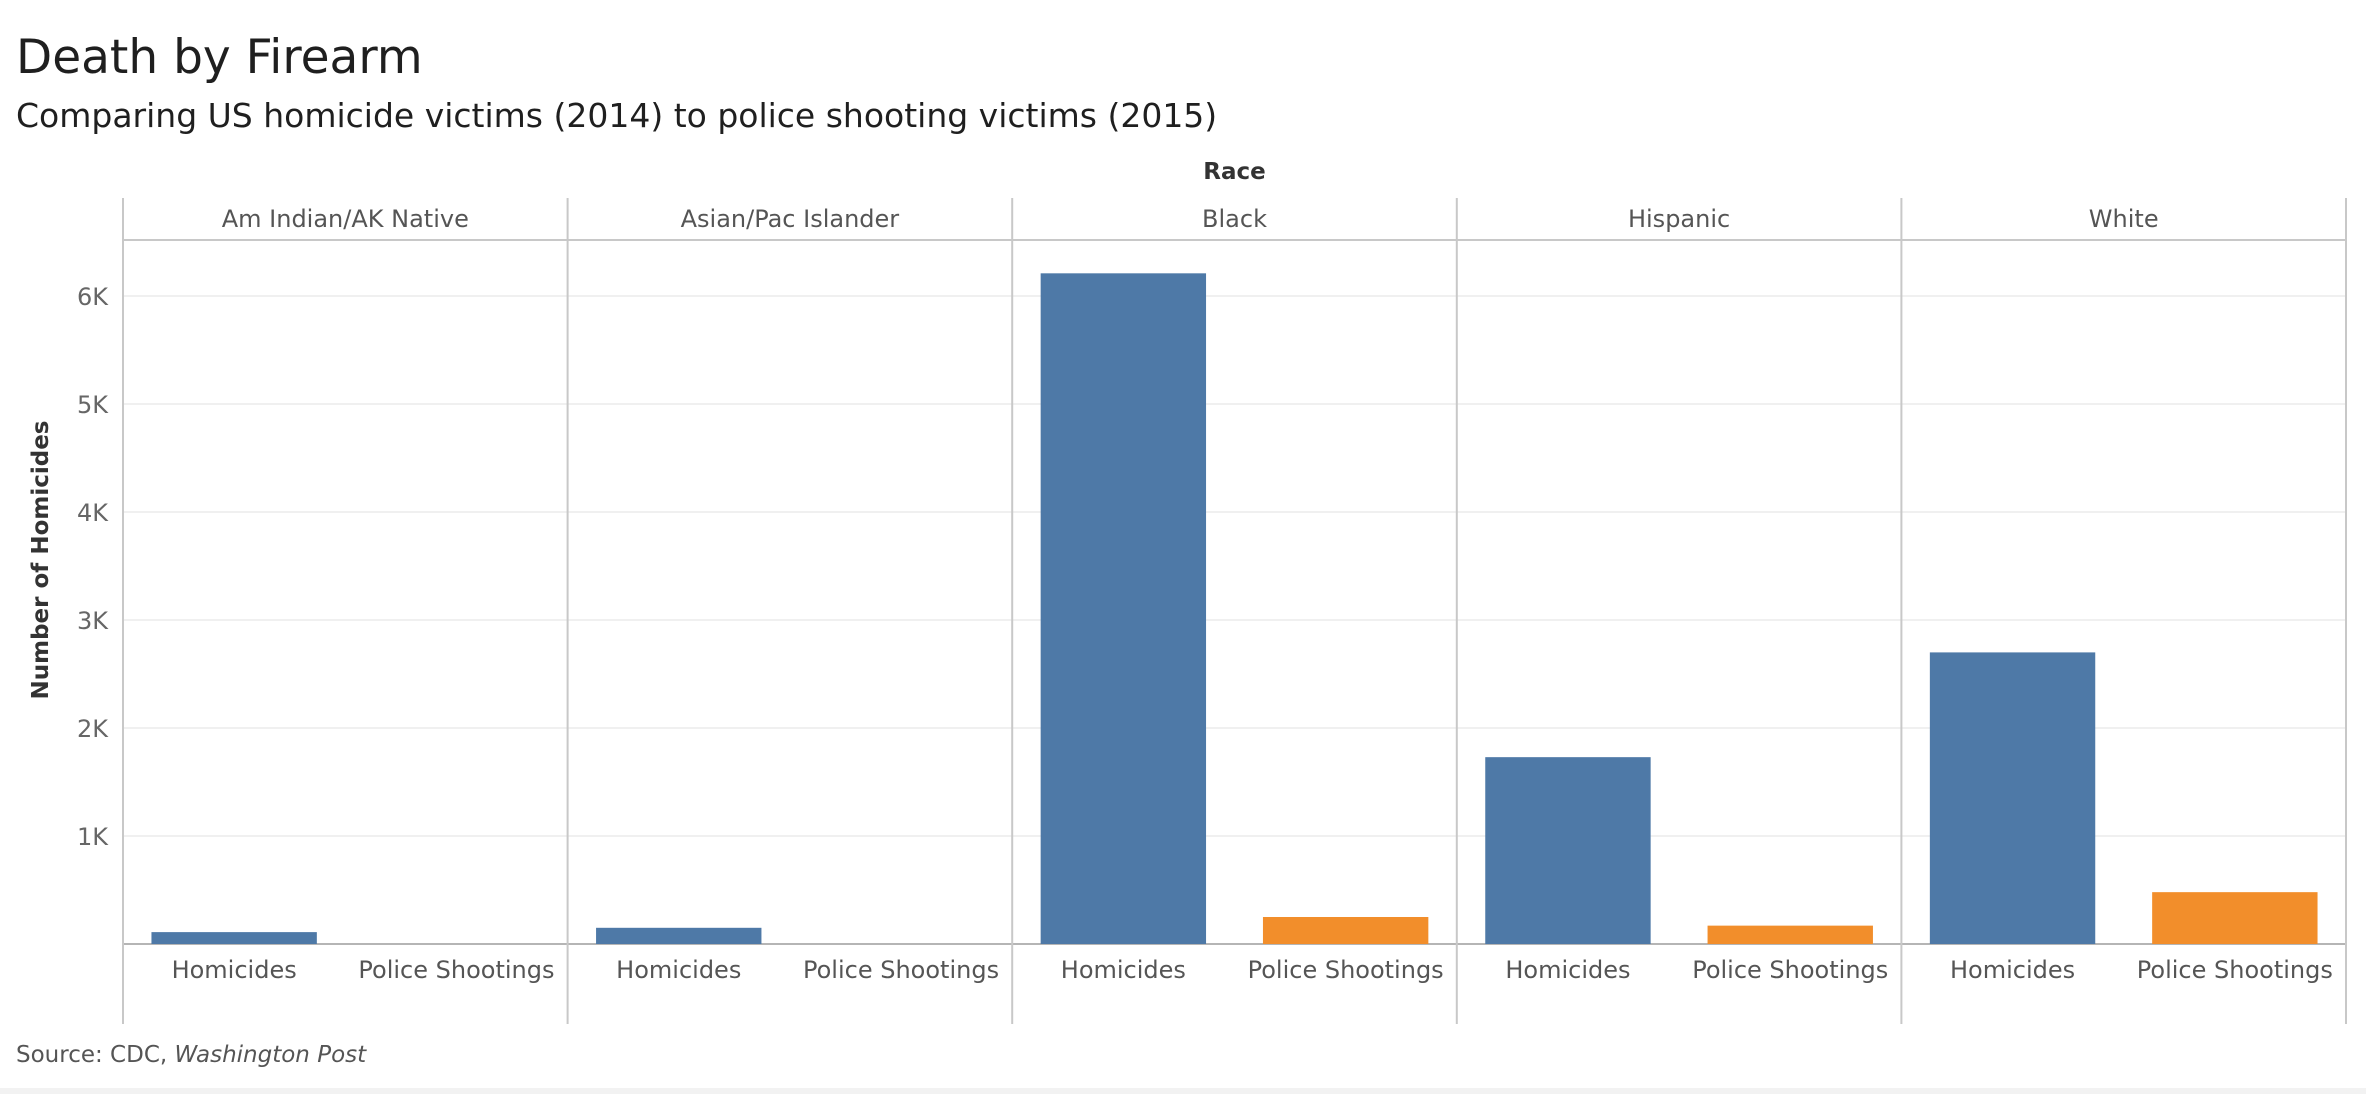 This screenshot has width=2366, height=1094. Describe the element at coordinates (1234, 172) in the screenshot. I see `column-header-race: Race` at that location.